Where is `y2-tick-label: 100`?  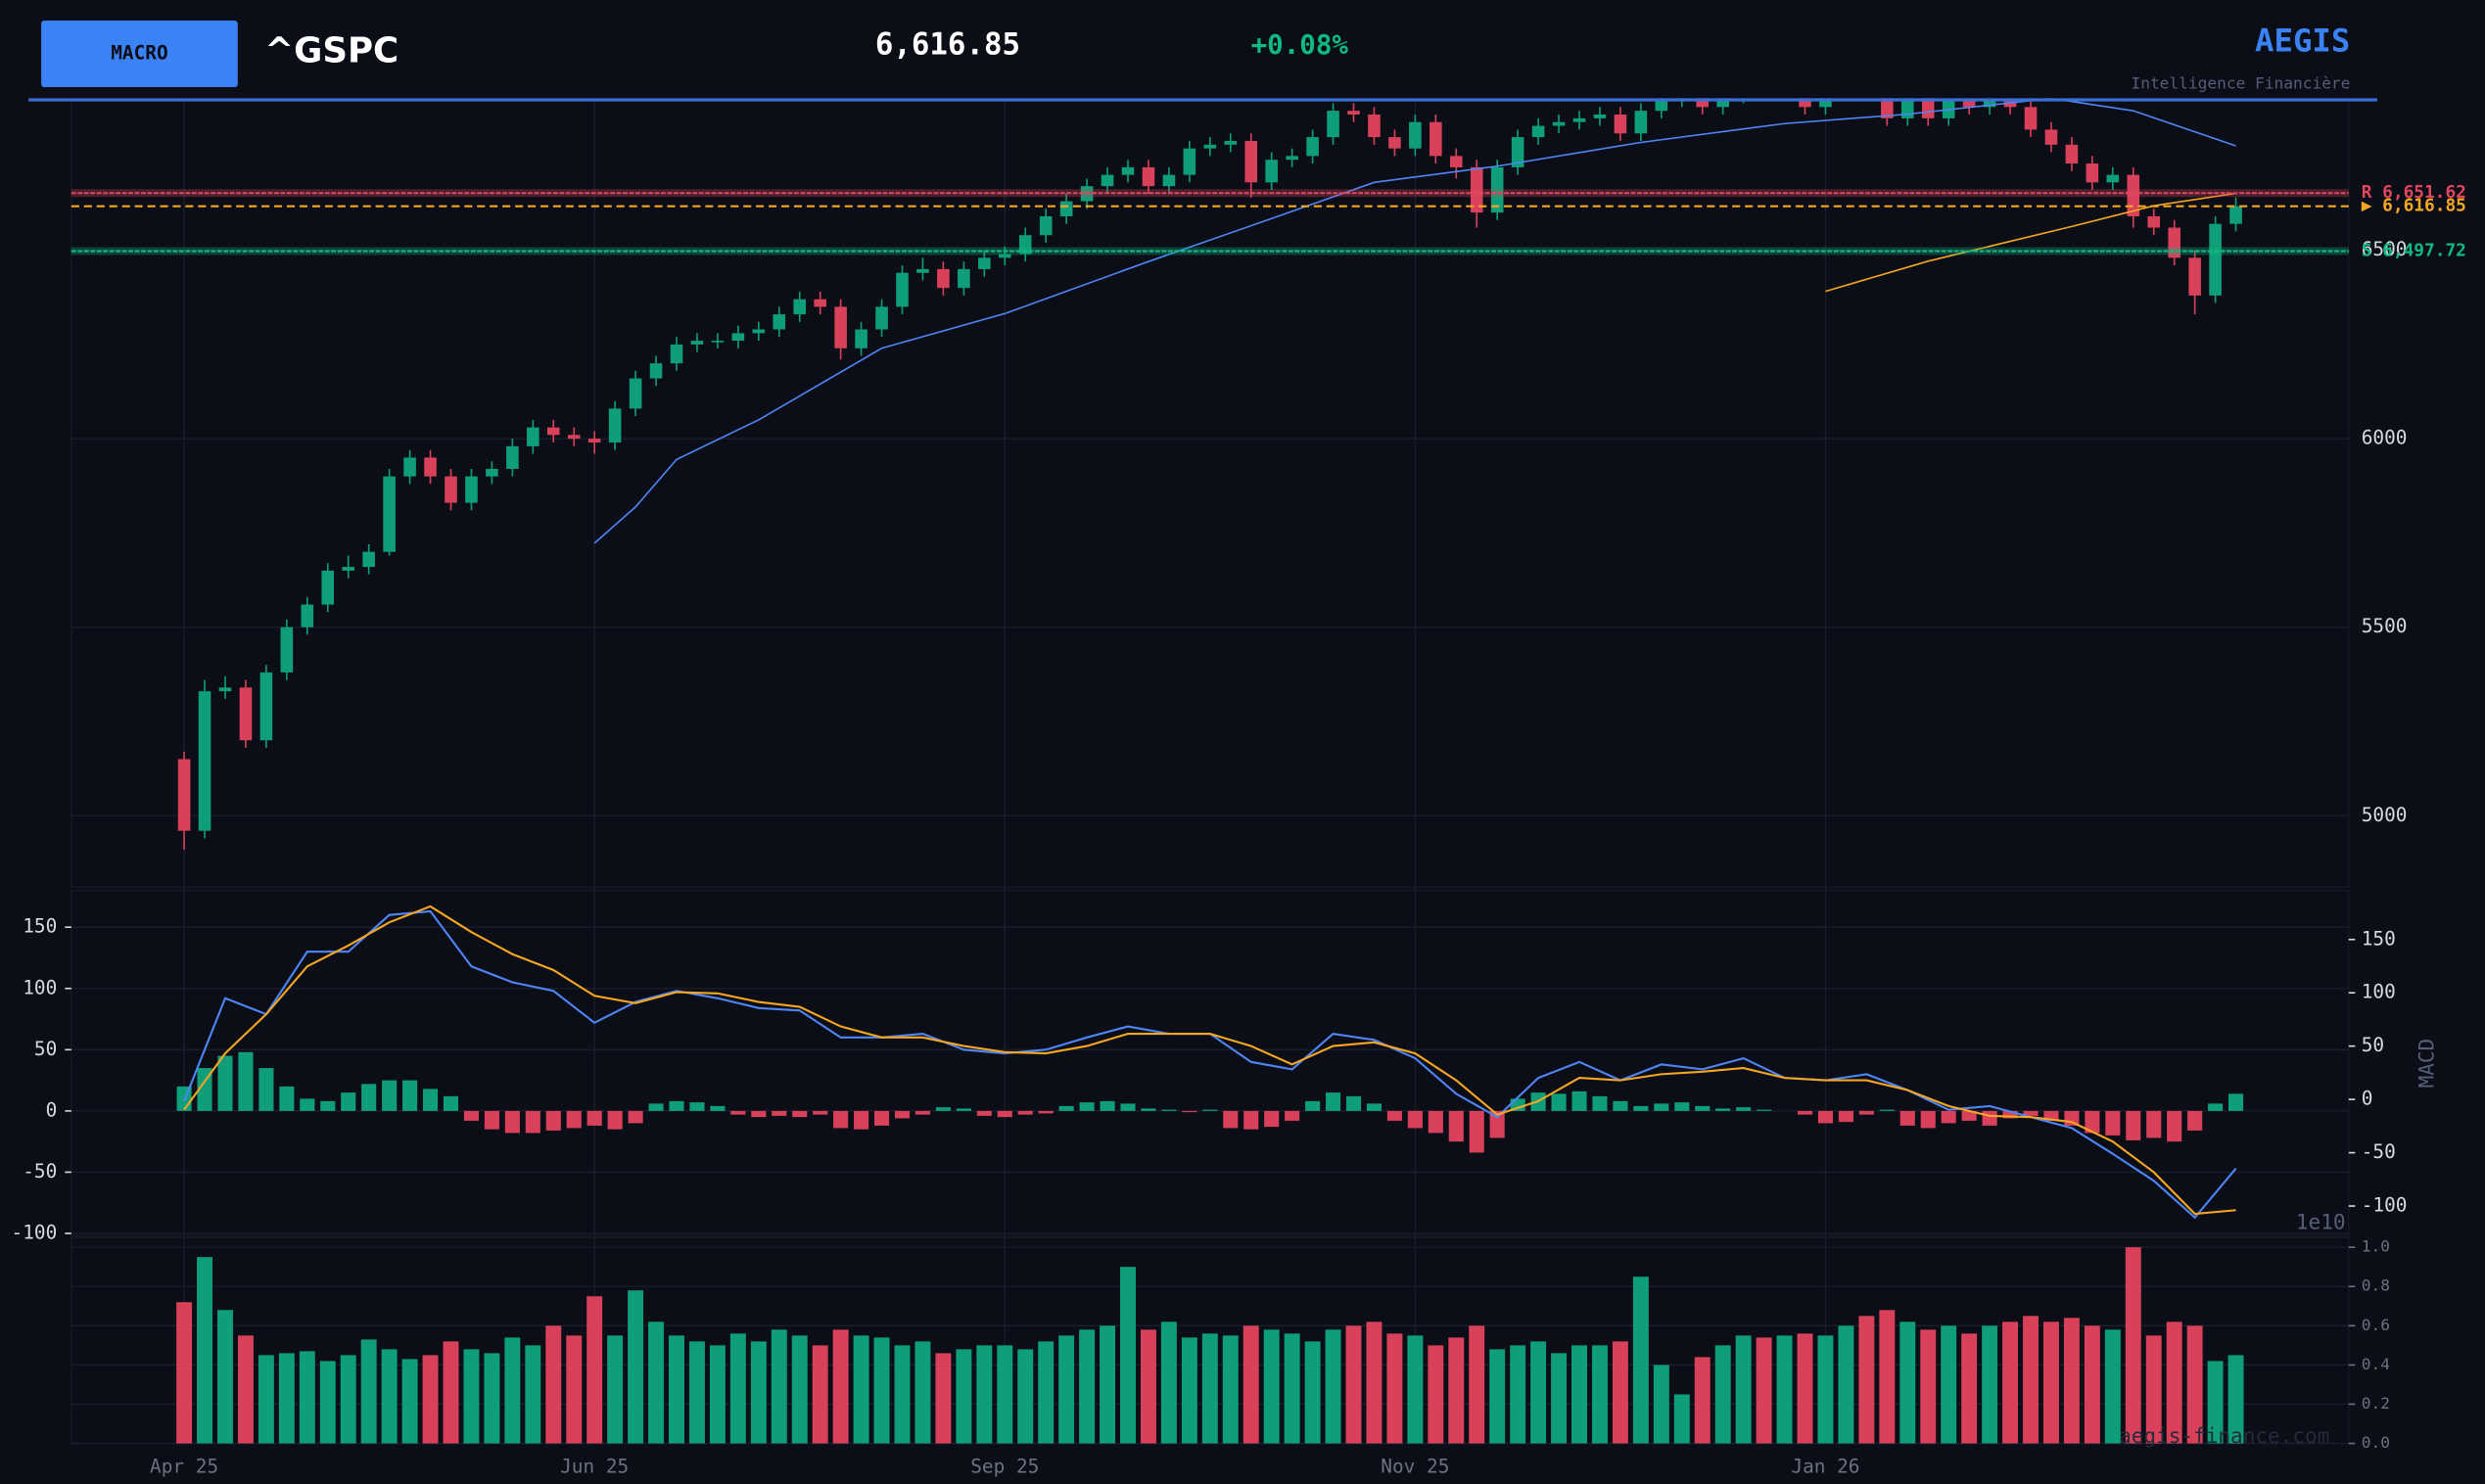 y2-tick-label: 100 is located at coordinates (2379, 992).